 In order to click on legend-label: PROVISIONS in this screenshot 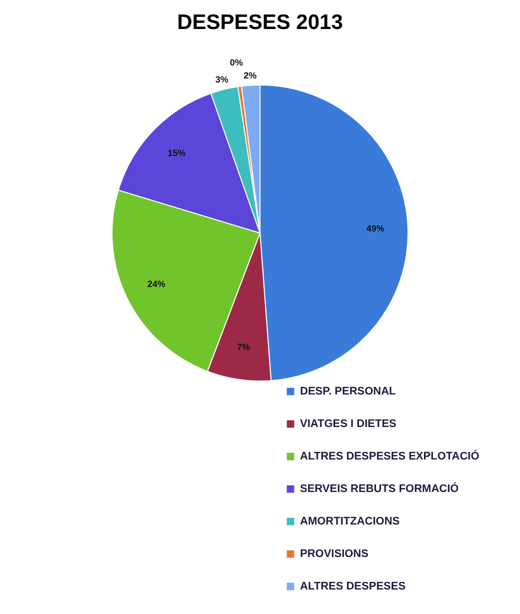, I will do `click(334, 554)`.